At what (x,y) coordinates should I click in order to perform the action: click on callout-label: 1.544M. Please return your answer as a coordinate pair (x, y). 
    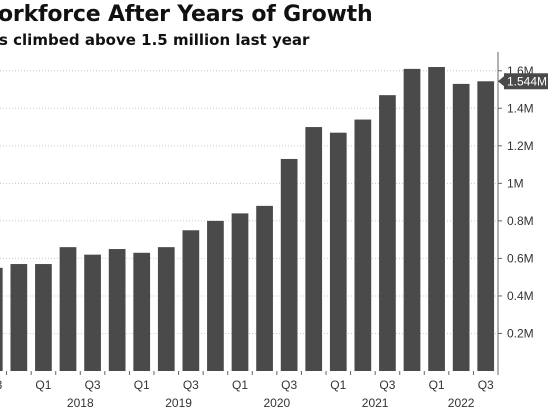
    Looking at the image, I should click on (527, 81).